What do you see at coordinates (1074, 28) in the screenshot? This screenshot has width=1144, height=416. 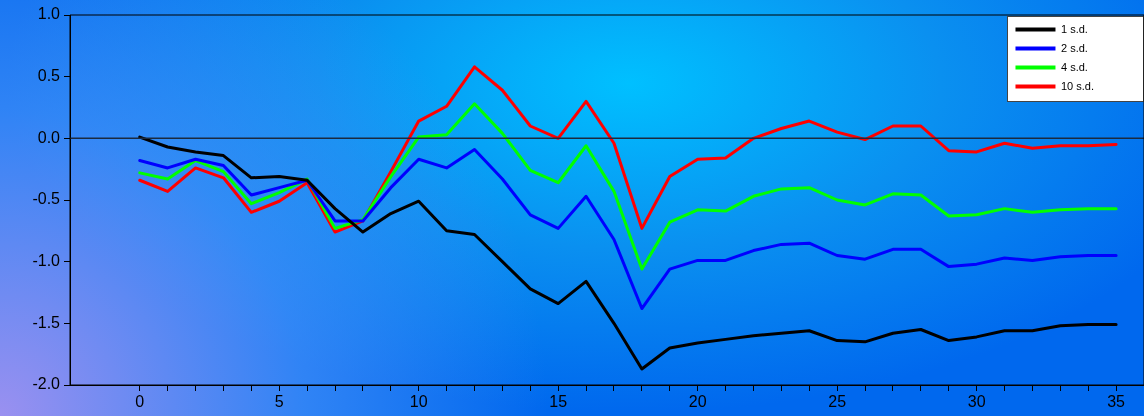 I see `legend-label: 1 s.d.` at bounding box center [1074, 28].